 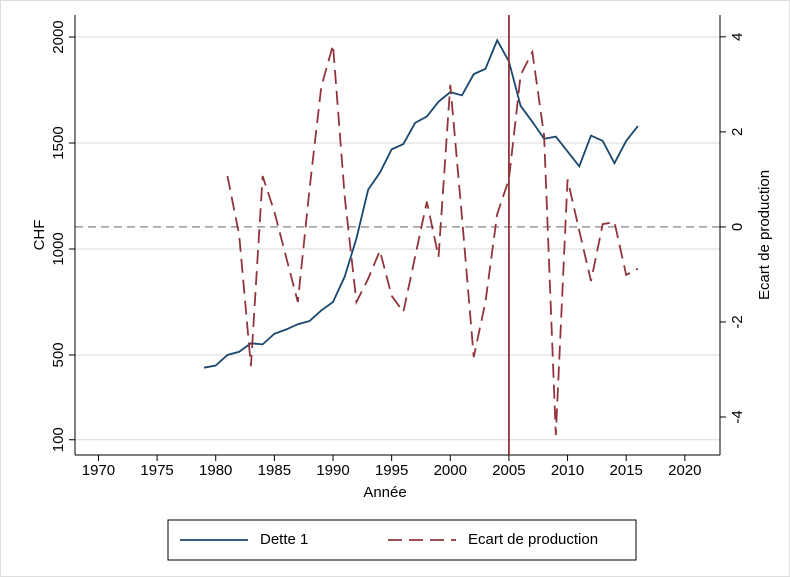 I want to click on x-tick-label: 2020, so click(x=684, y=470).